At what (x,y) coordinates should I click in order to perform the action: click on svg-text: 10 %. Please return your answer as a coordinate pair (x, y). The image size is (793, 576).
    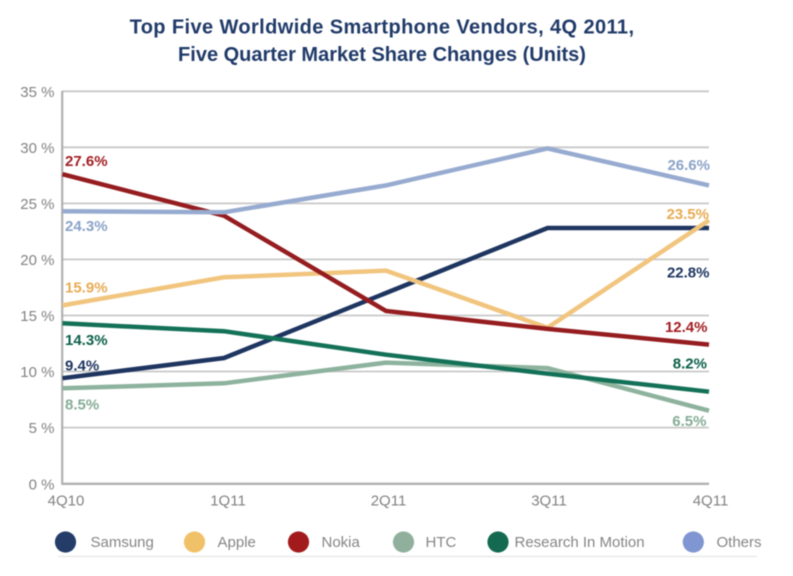
    Looking at the image, I should click on (37, 372).